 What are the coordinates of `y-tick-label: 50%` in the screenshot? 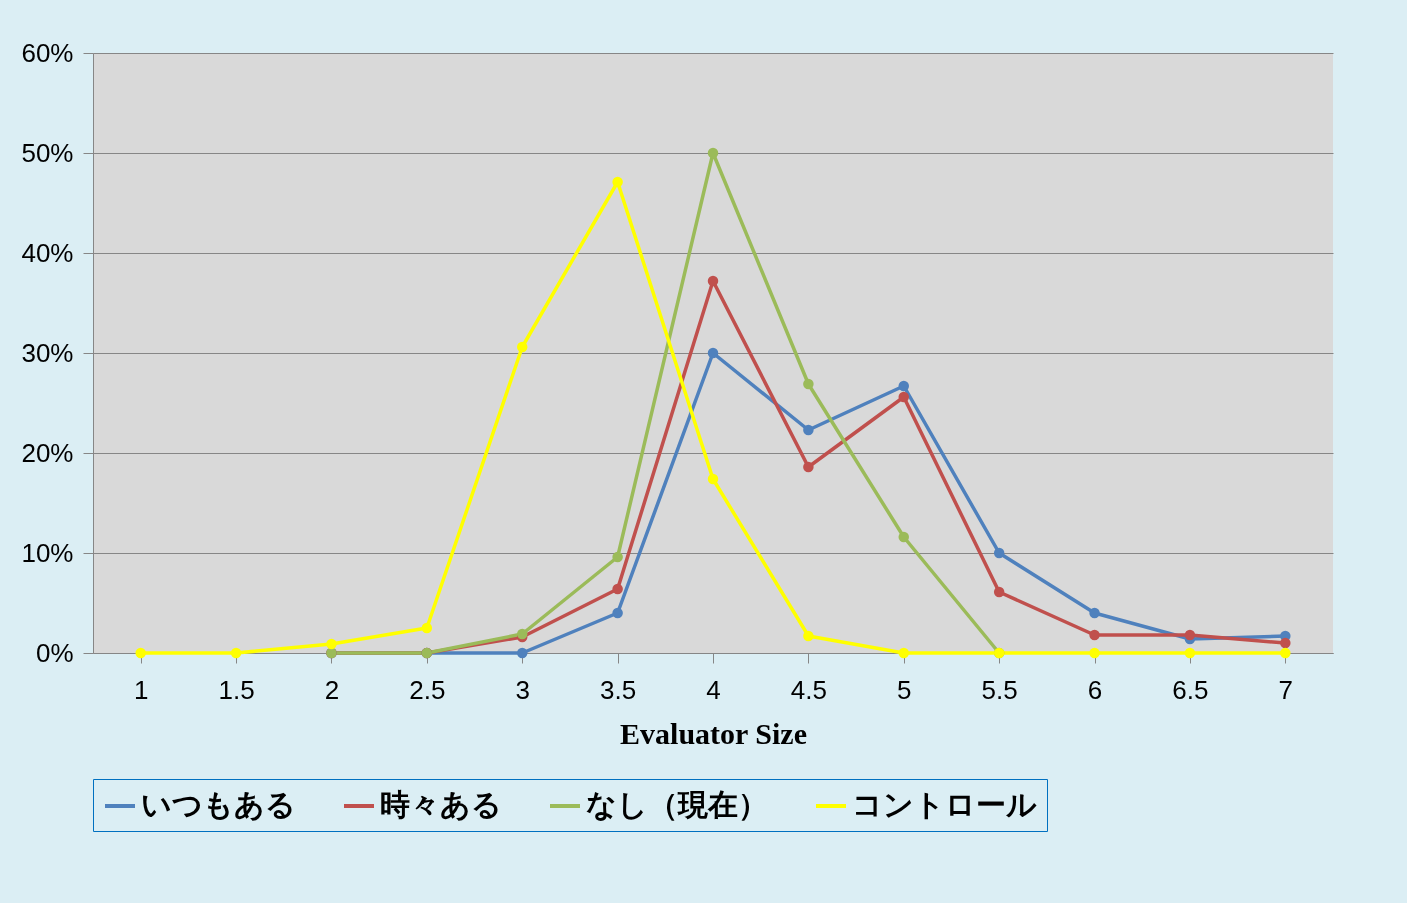 It's located at (47, 152).